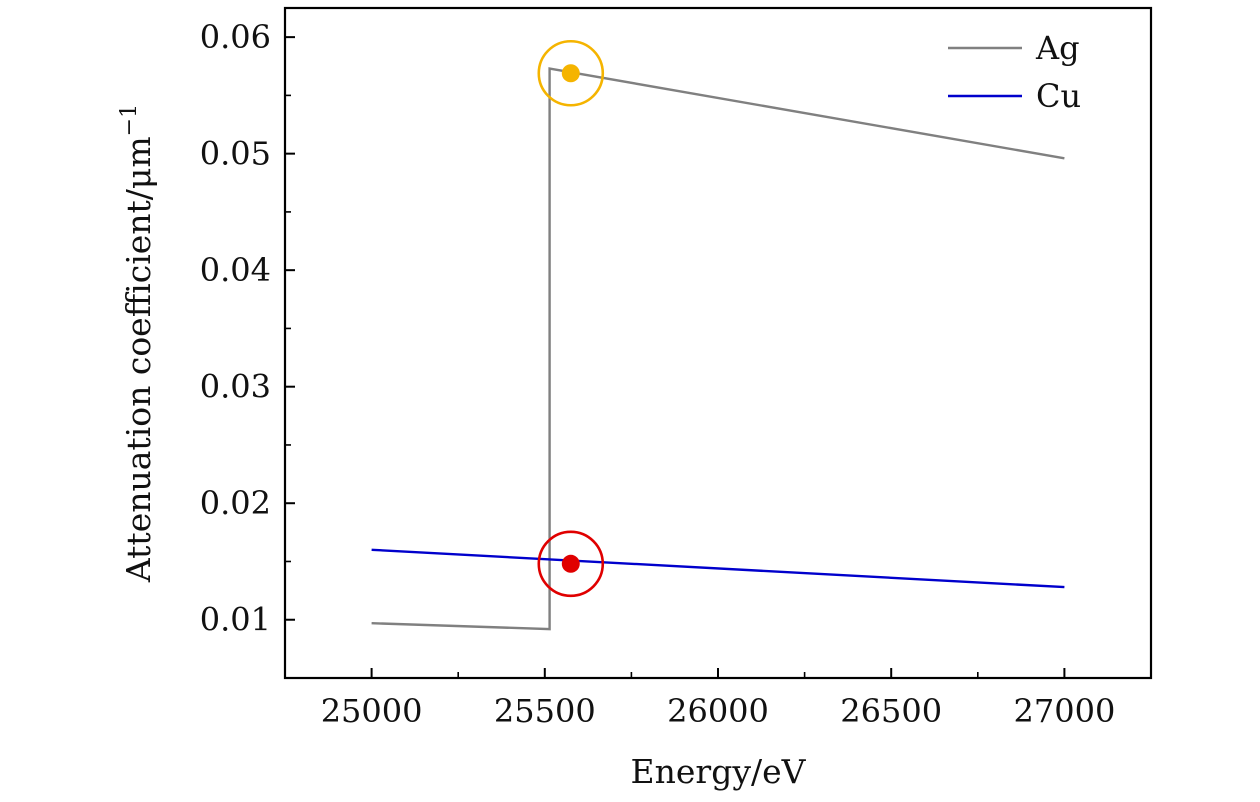  I want to click on y-axis-title-text: Attenuation coefficient/μm, so click(138, 359).